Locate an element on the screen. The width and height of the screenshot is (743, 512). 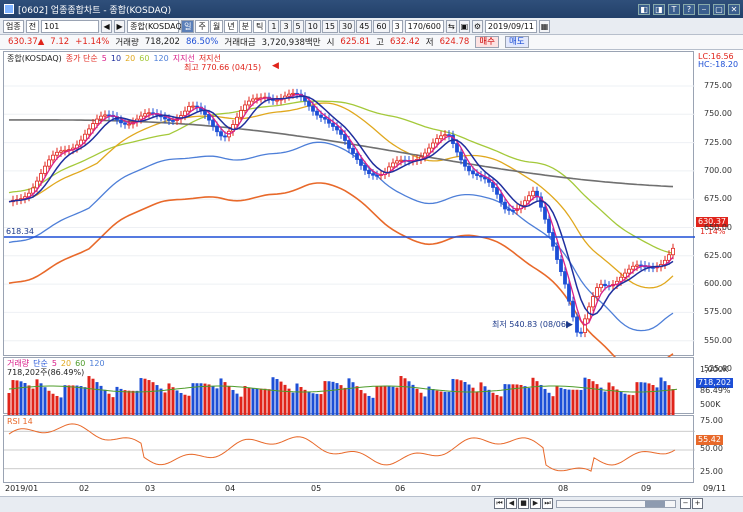
calendar-icon: ▦ is located at coordinates (545, 26).